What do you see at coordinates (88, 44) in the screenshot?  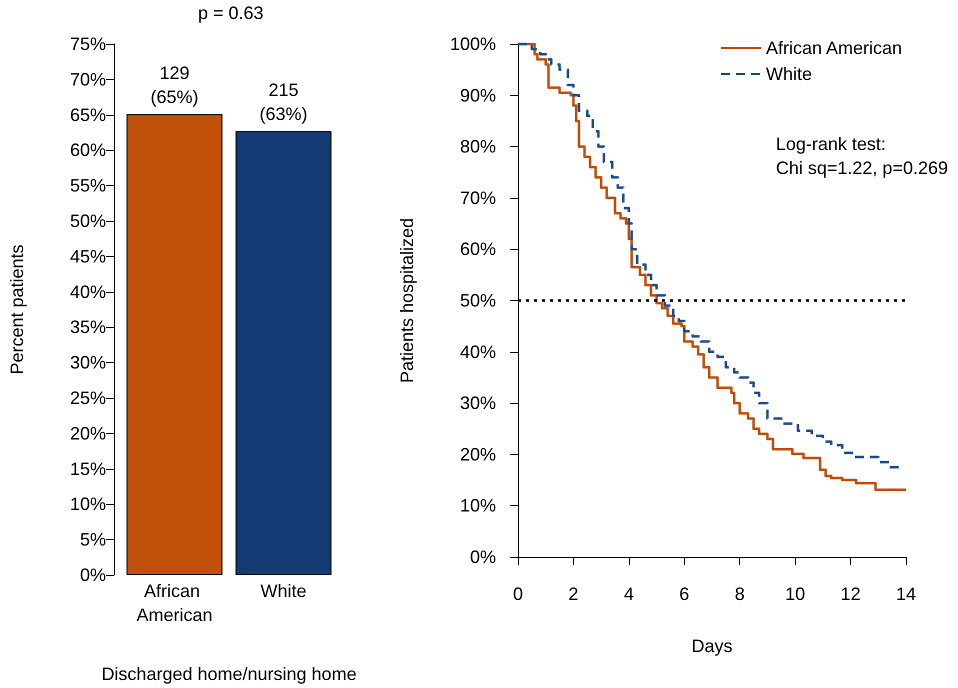 I see `y-tick-label: 75%` at bounding box center [88, 44].